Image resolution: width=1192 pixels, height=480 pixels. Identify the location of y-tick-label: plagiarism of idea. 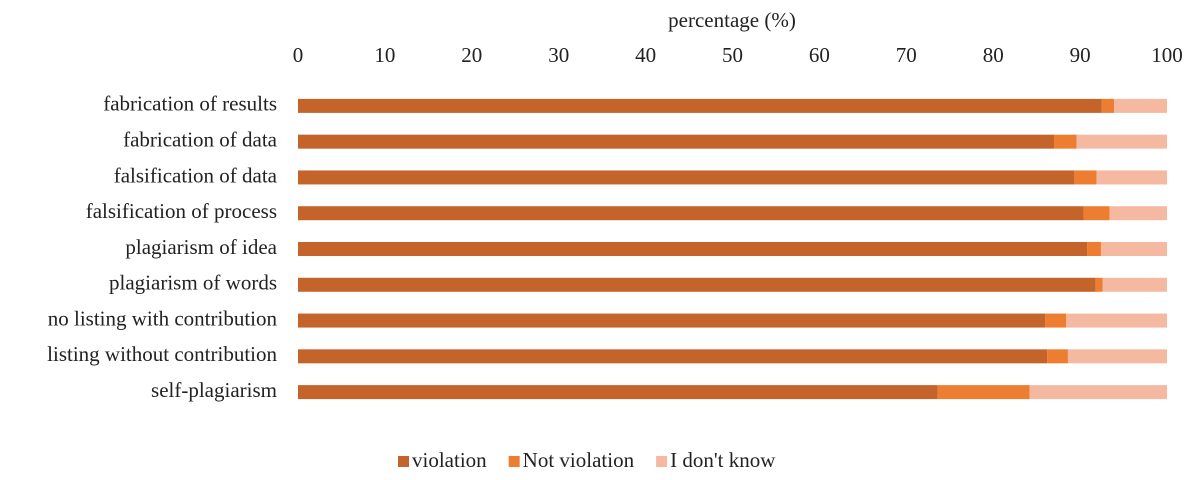
(201, 247).